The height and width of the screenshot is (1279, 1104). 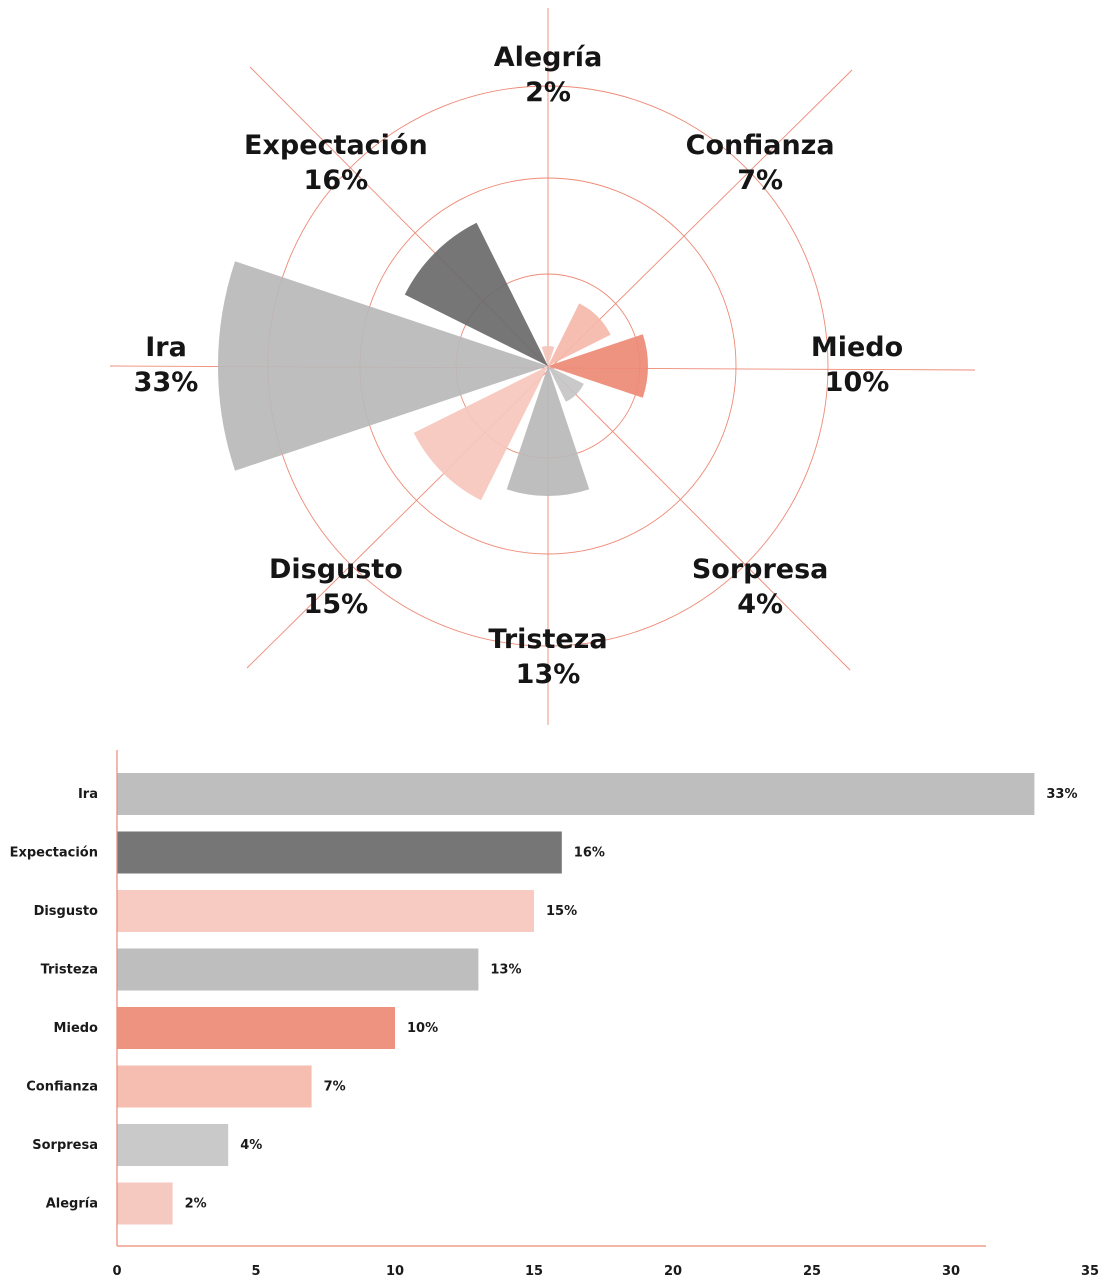 What do you see at coordinates (548, 57) in the screenshot?
I see `polar-label-alegria: Alegría` at bounding box center [548, 57].